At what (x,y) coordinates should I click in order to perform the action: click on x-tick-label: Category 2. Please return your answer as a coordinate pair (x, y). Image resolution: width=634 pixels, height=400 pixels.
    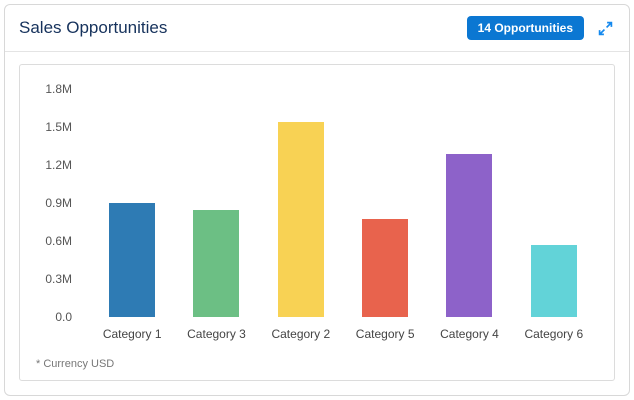
    Looking at the image, I should click on (301, 334).